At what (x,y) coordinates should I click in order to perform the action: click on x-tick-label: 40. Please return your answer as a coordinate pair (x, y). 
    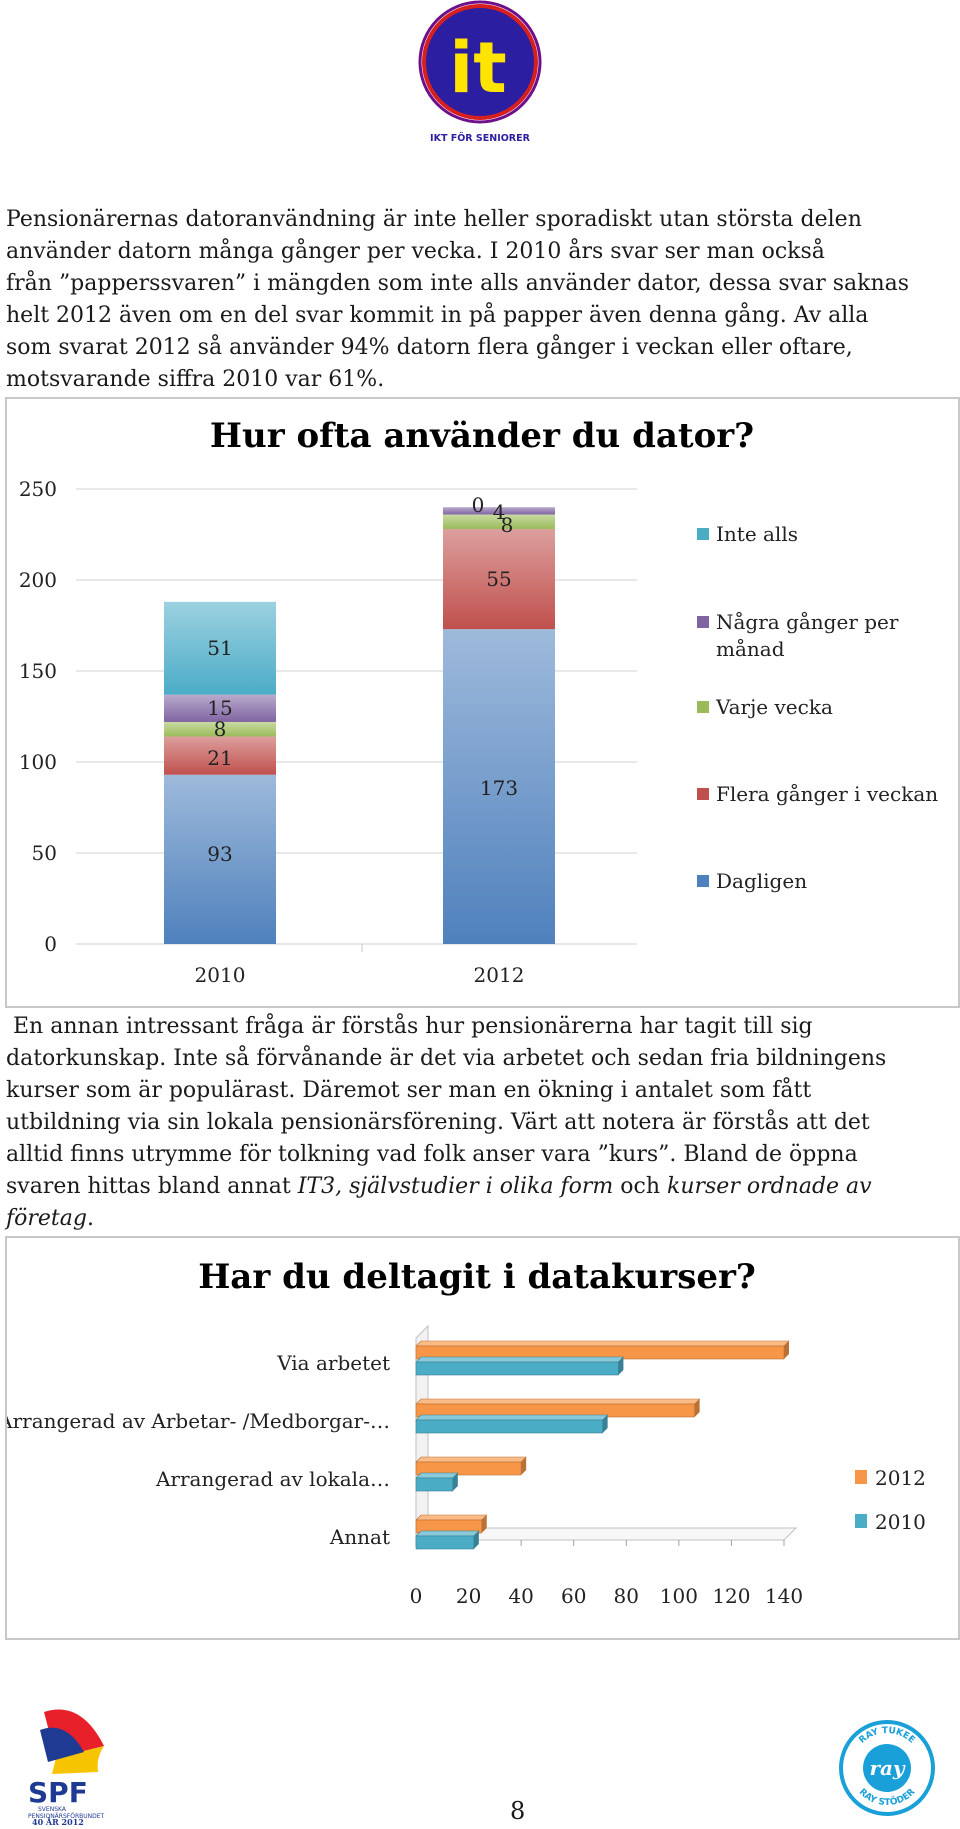
    Looking at the image, I should click on (520, 1596).